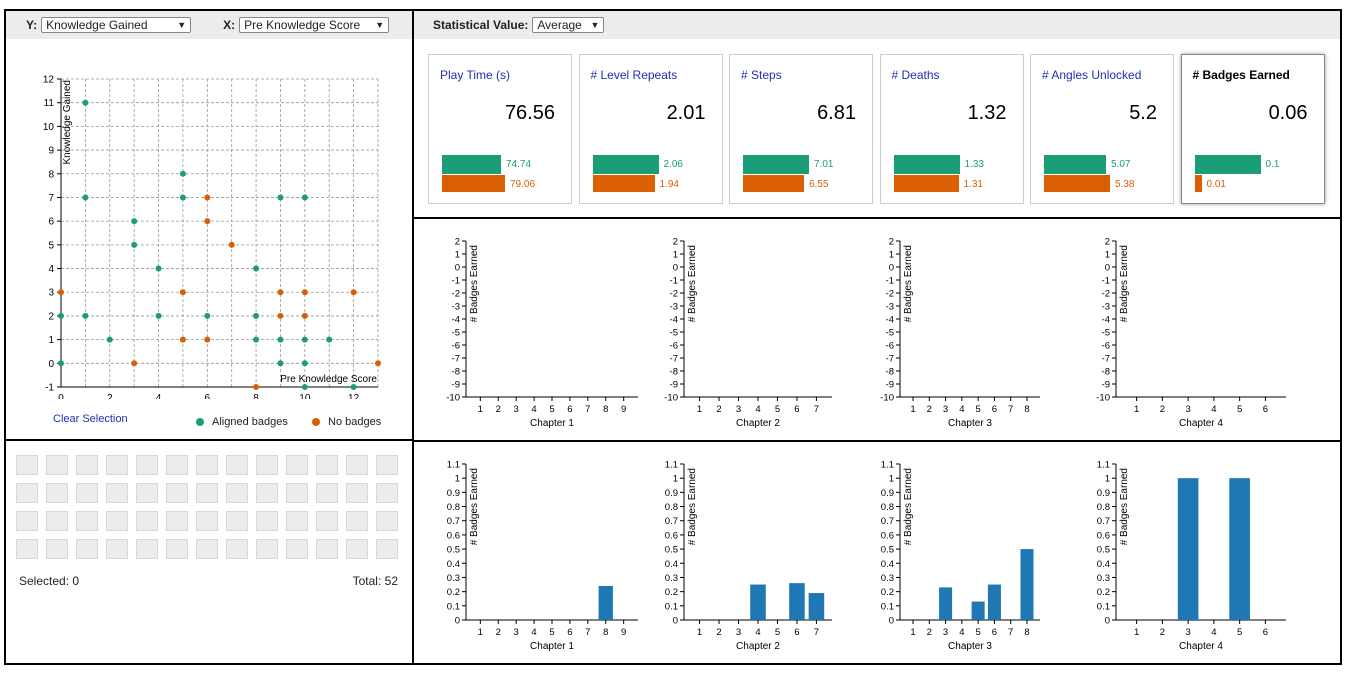 The height and width of the screenshot is (674, 1360). I want to click on y-axis-select: Knowledge Gained ▼, so click(116, 25).